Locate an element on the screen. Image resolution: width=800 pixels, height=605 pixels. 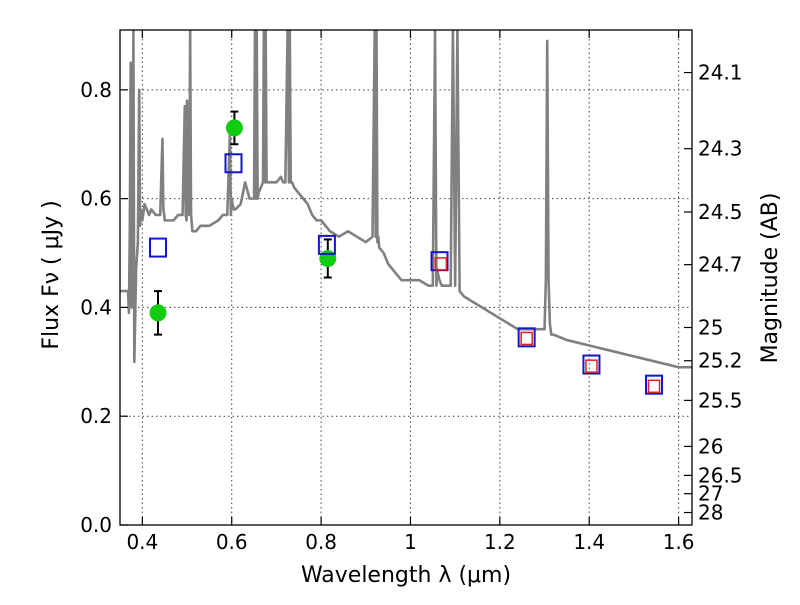
right-tick-label: 26 is located at coordinates (710, 446).